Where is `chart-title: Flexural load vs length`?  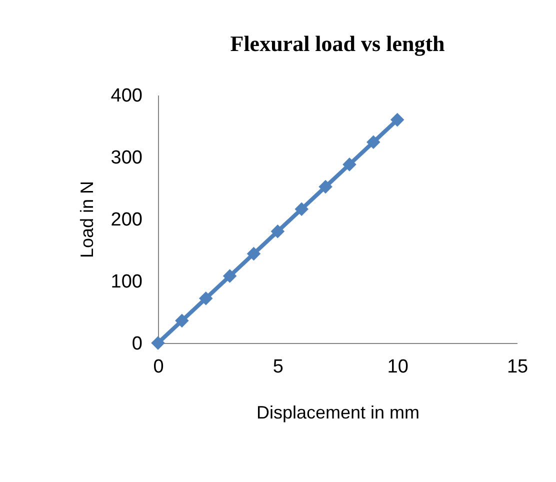 chart-title: Flexural load vs length is located at coordinates (337, 43).